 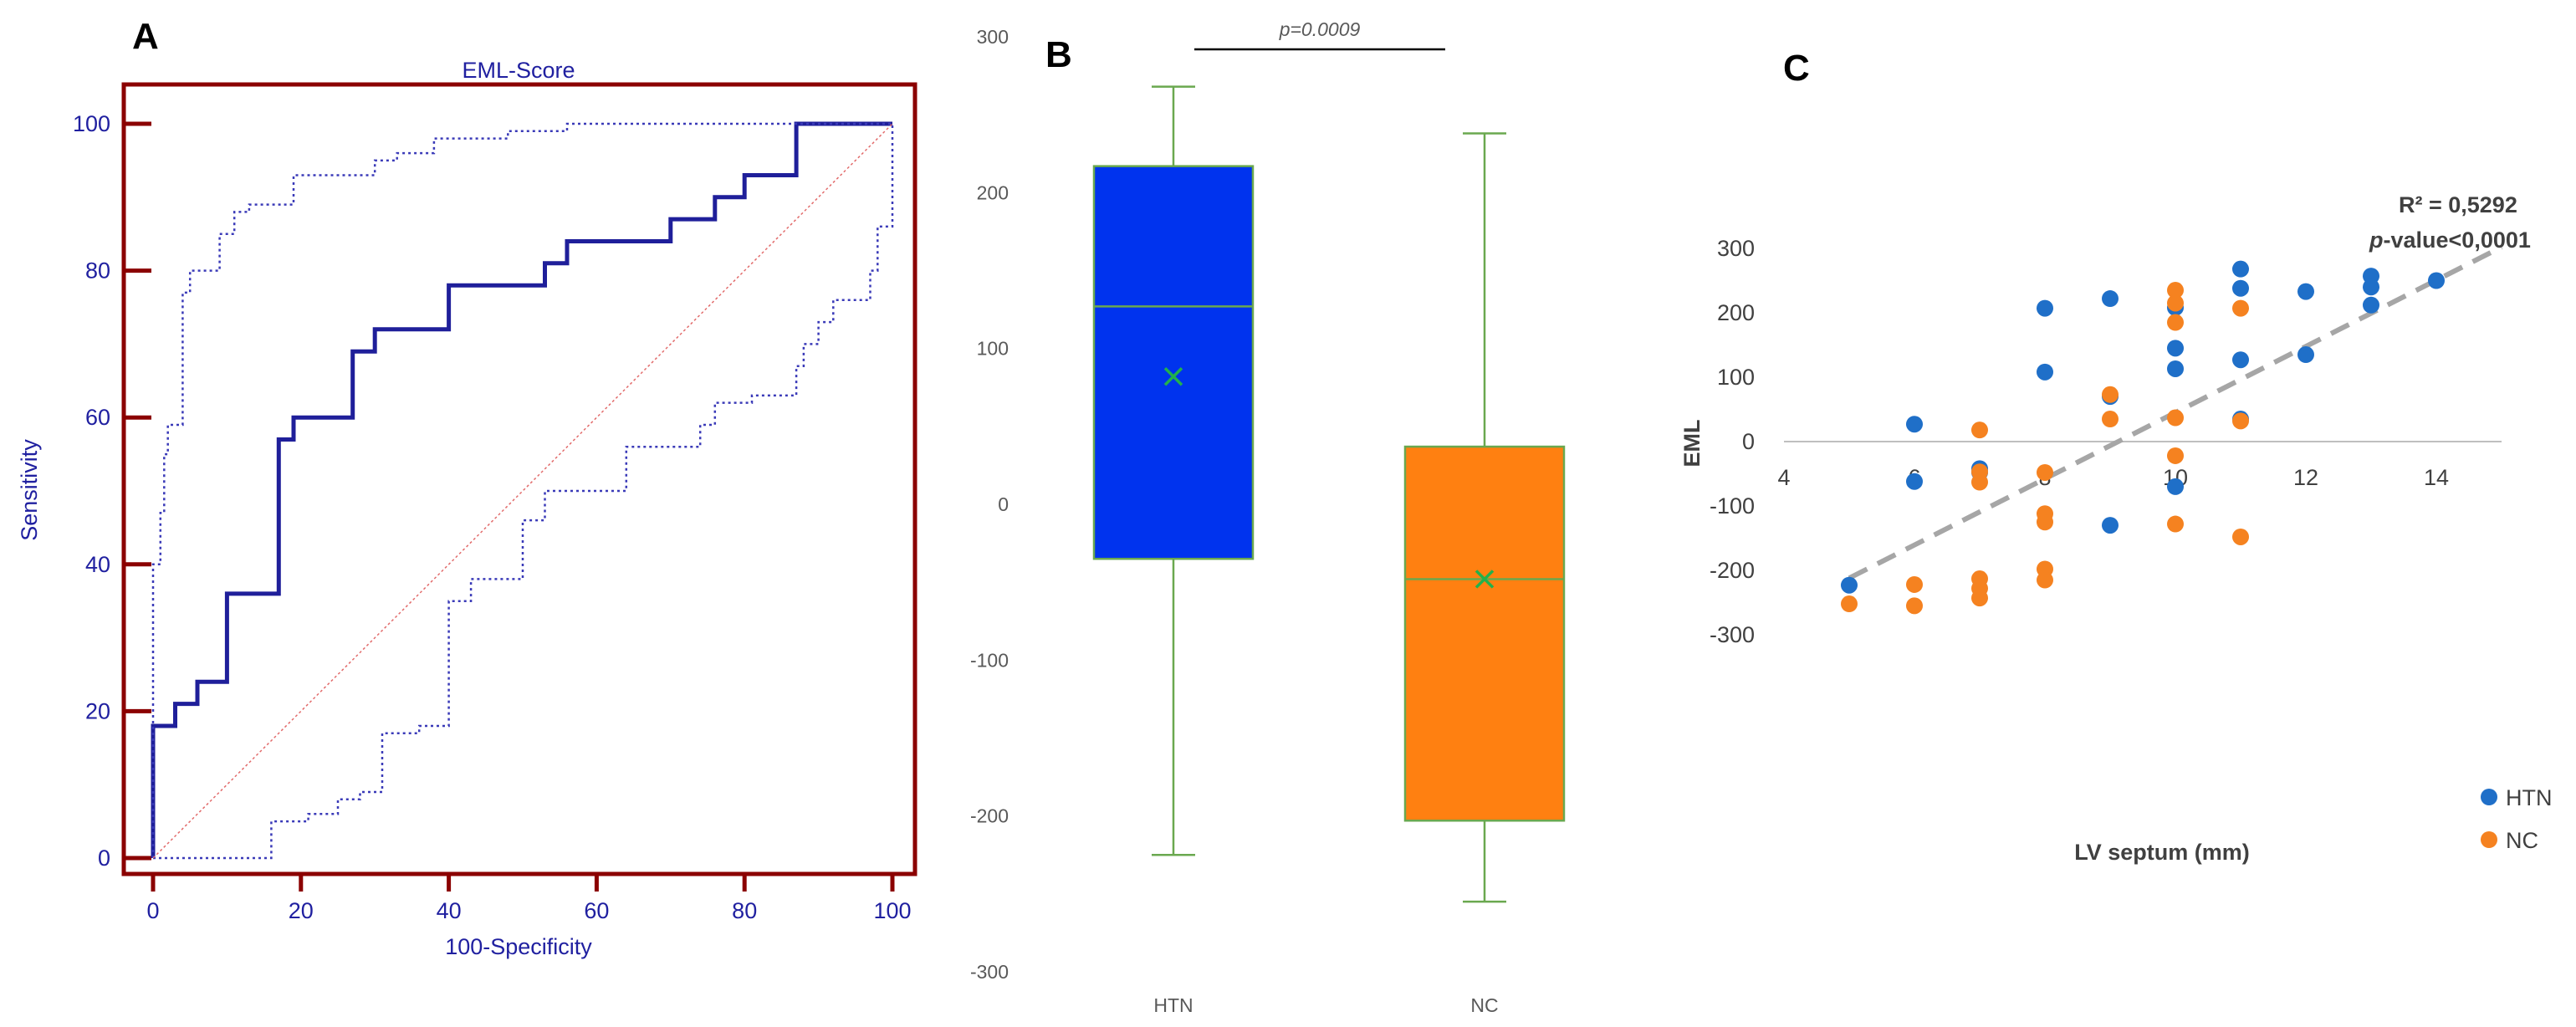 What do you see at coordinates (892, 911) in the screenshot?
I see `roc-x-tick-label: 100` at bounding box center [892, 911].